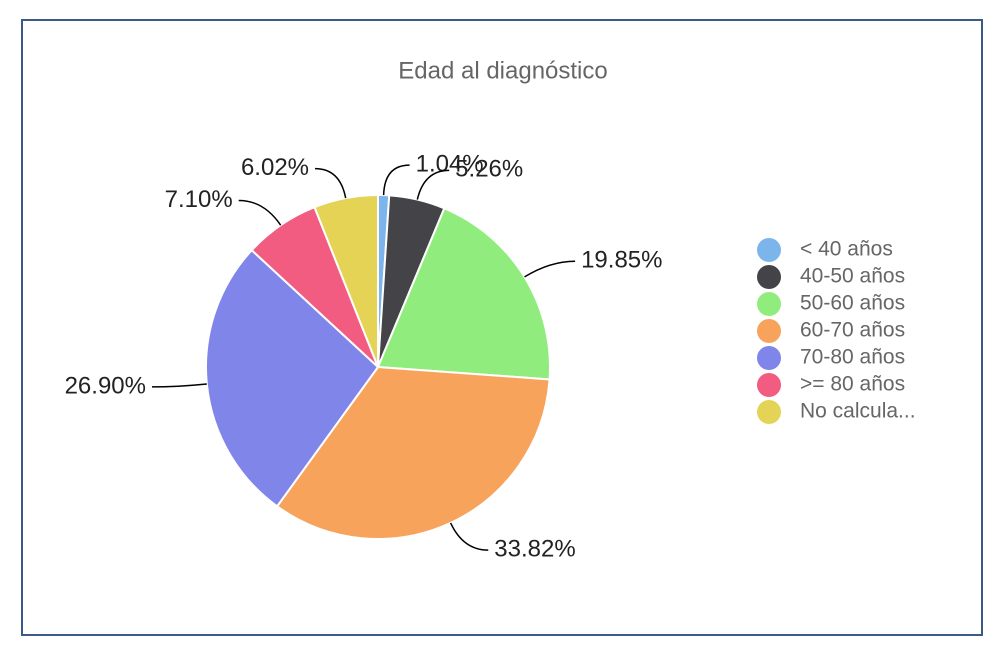 The image size is (1004, 658). What do you see at coordinates (846, 249) in the screenshot?
I see `legend-label: < 40 años` at bounding box center [846, 249].